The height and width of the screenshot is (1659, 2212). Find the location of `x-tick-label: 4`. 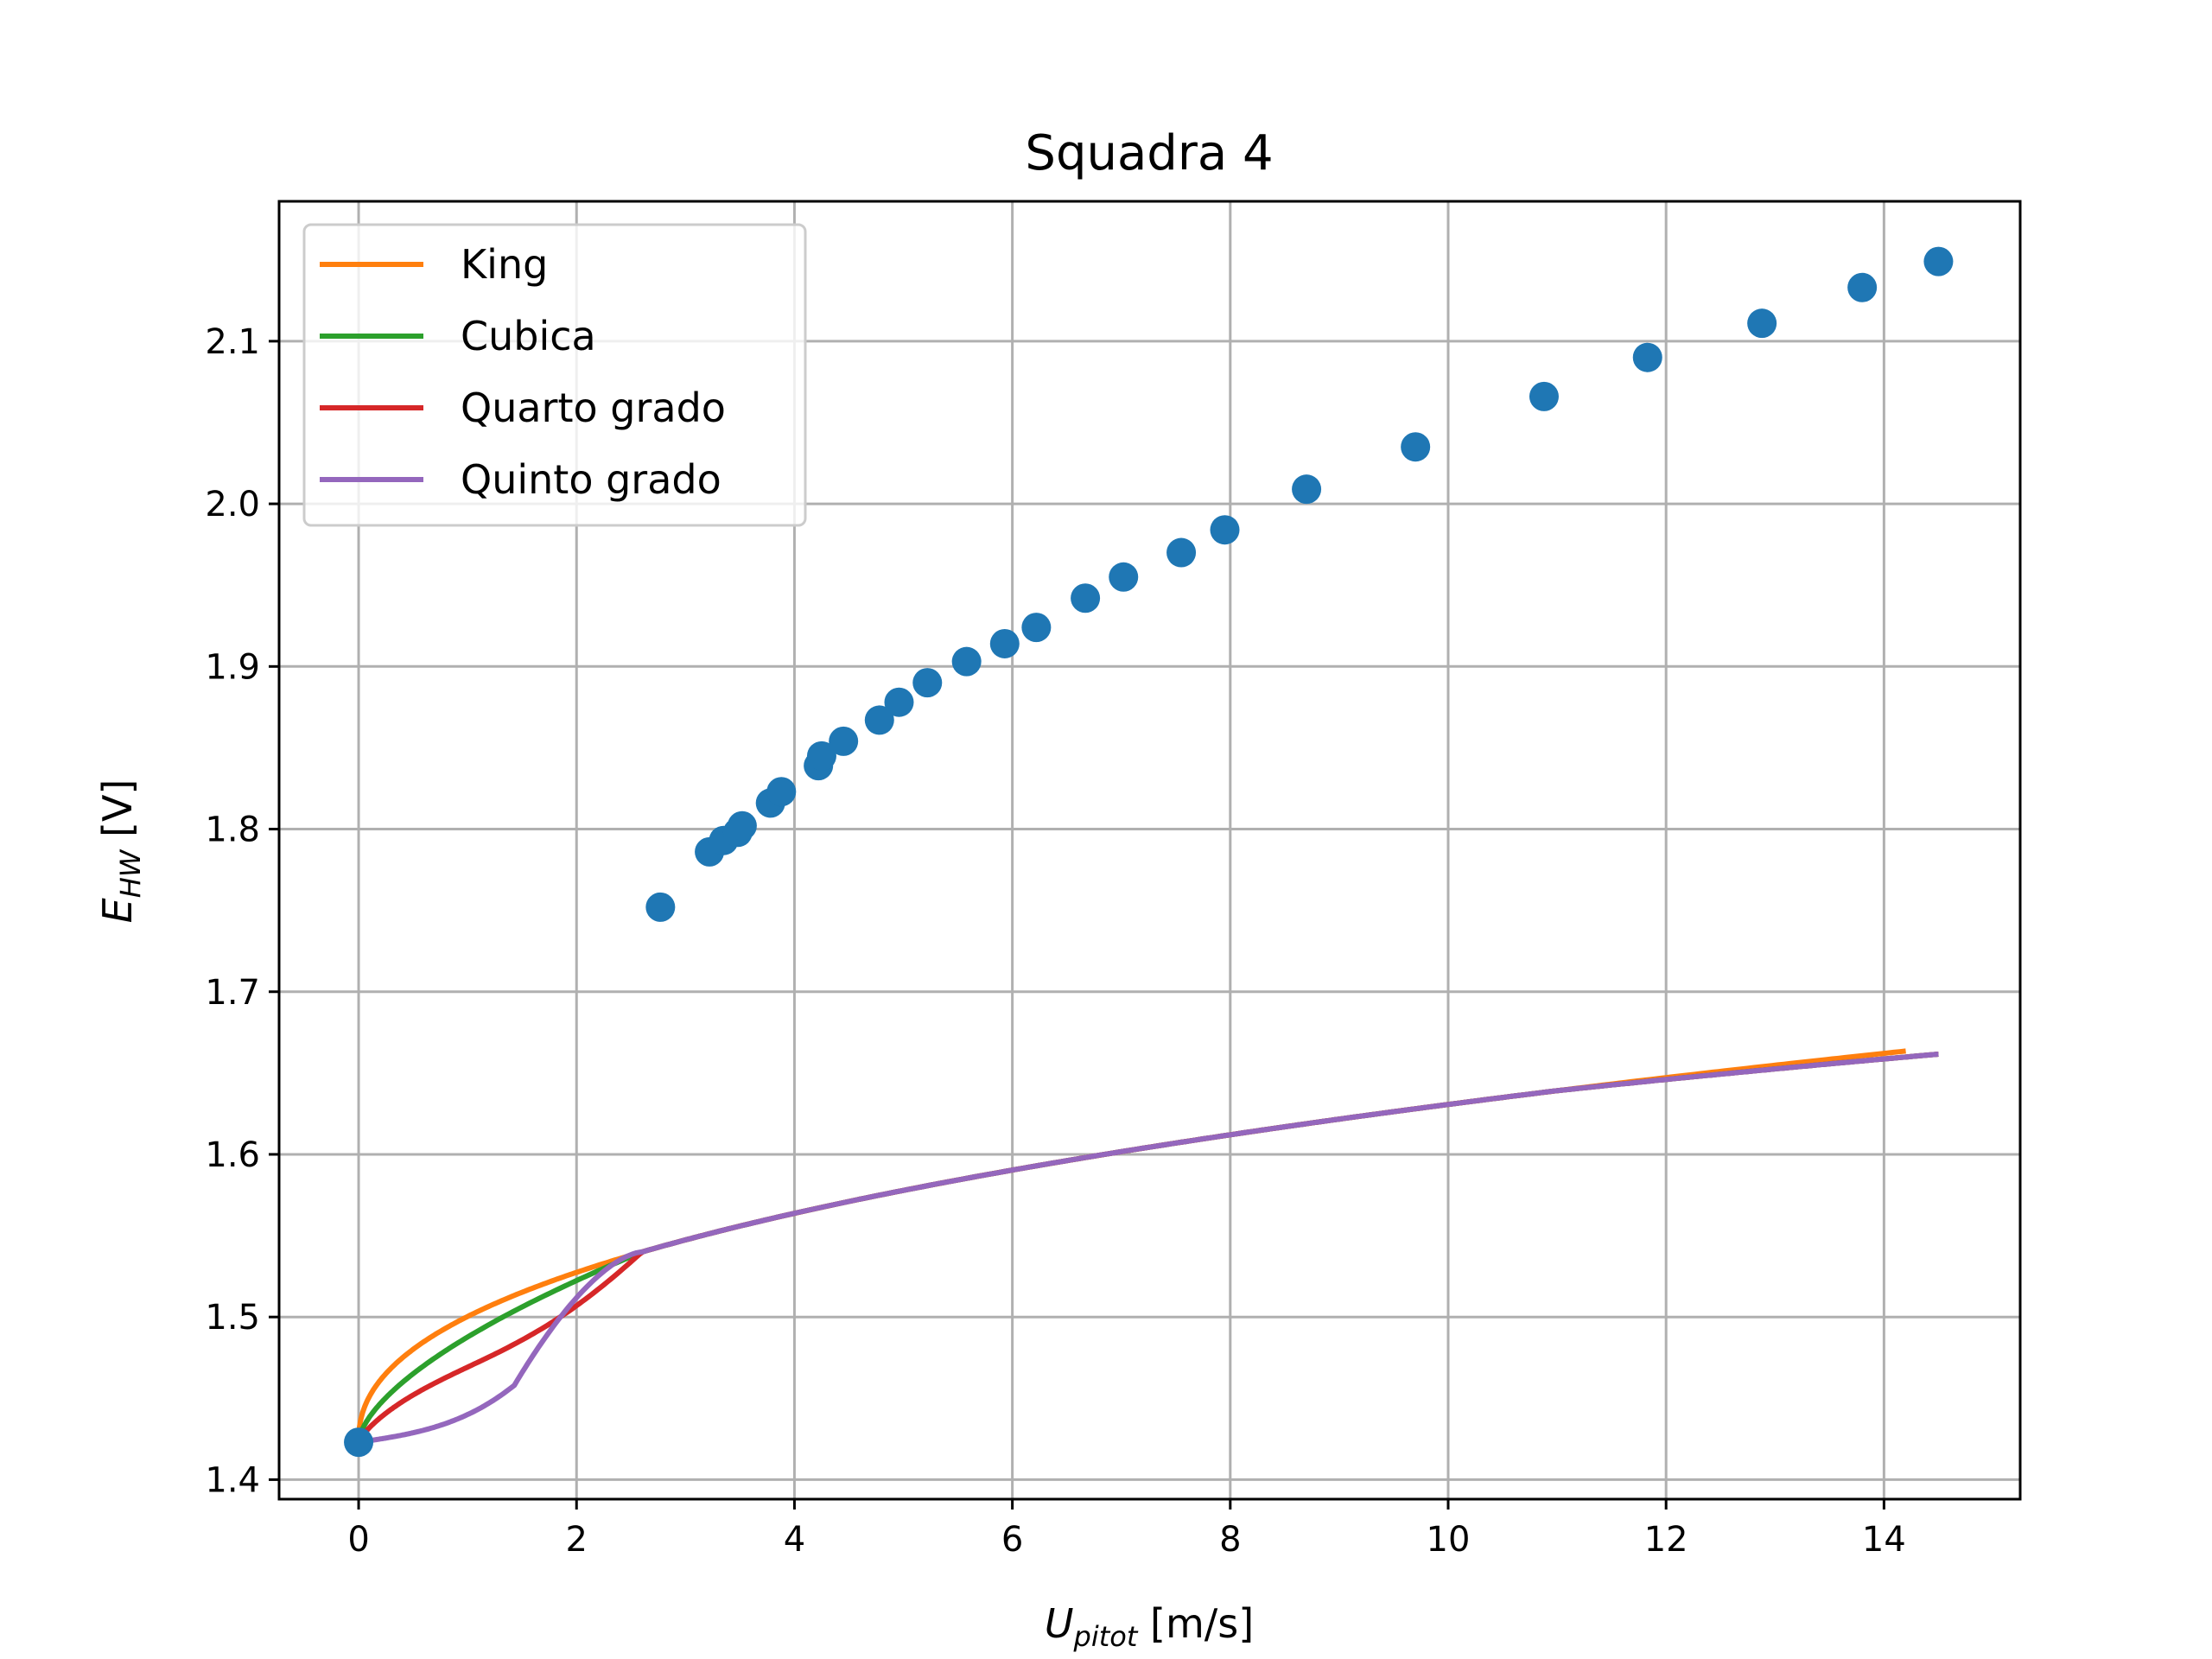

x-tick-label: 4 is located at coordinates (794, 1540).